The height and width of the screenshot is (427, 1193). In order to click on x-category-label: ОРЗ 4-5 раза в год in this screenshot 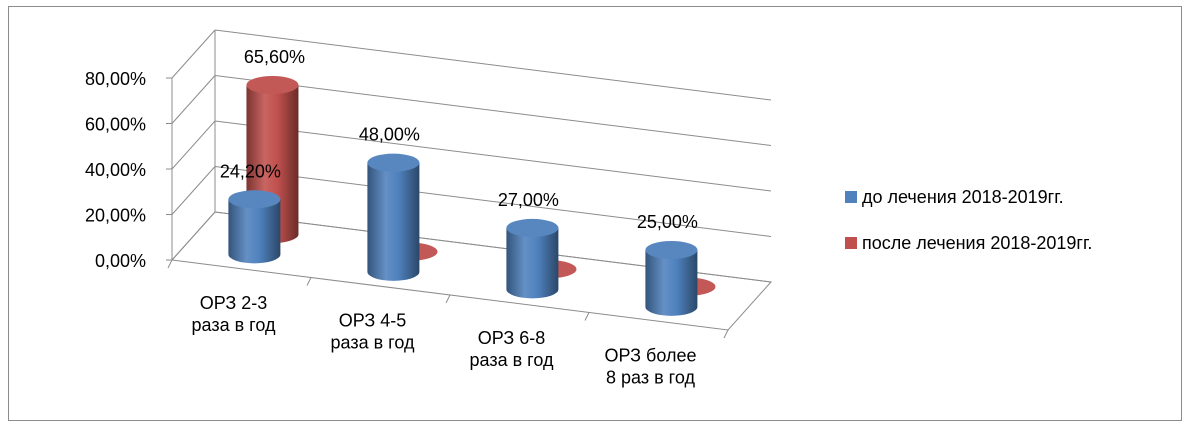, I will do `click(373, 331)`.